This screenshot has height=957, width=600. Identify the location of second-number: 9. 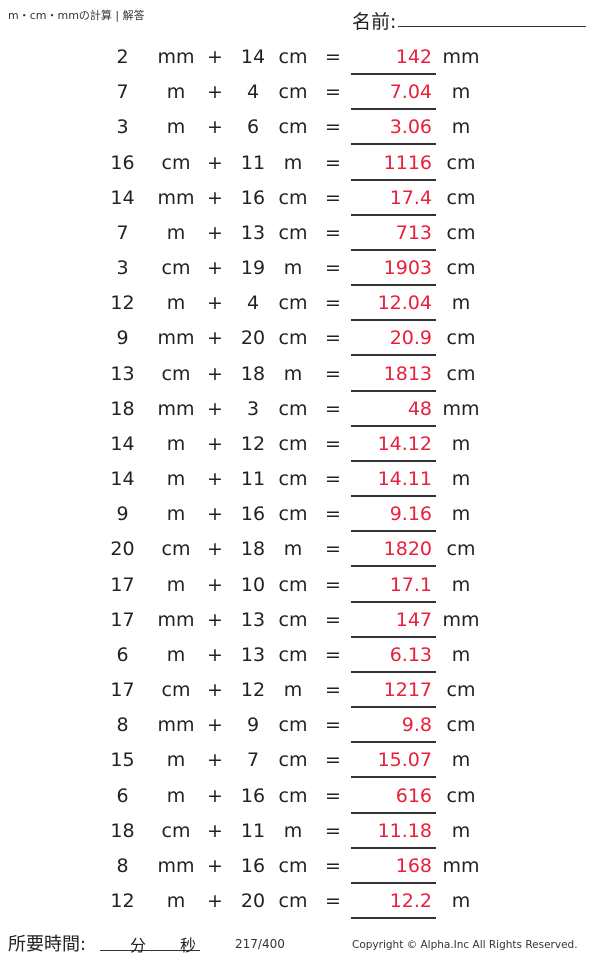
(253, 725).